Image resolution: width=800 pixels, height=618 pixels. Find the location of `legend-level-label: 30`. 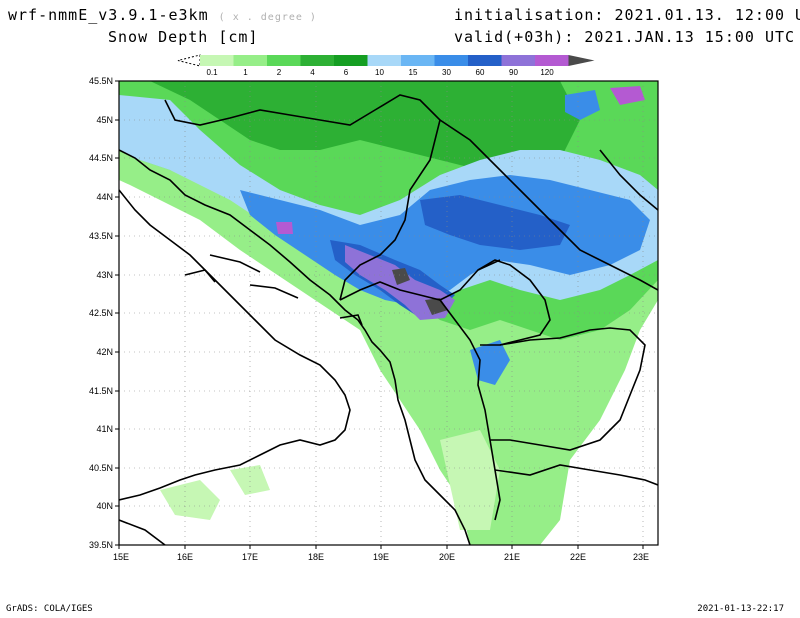

legend-level-label: 30 is located at coordinates (446, 72).